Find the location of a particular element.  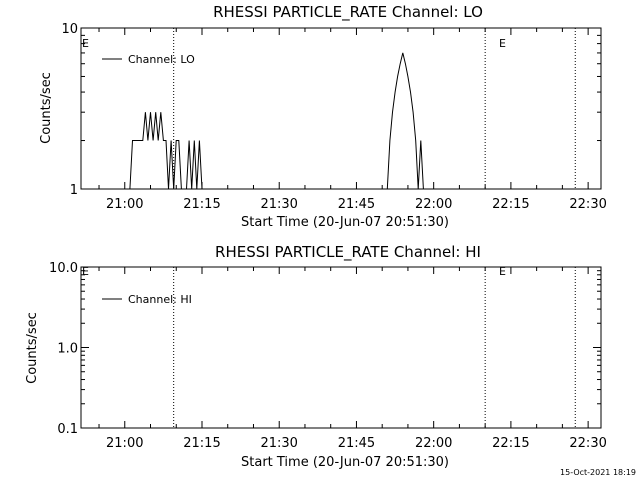

panel-lo-title: RHESSI PARTICLE_RATE Channel: LO is located at coordinates (348, 12).